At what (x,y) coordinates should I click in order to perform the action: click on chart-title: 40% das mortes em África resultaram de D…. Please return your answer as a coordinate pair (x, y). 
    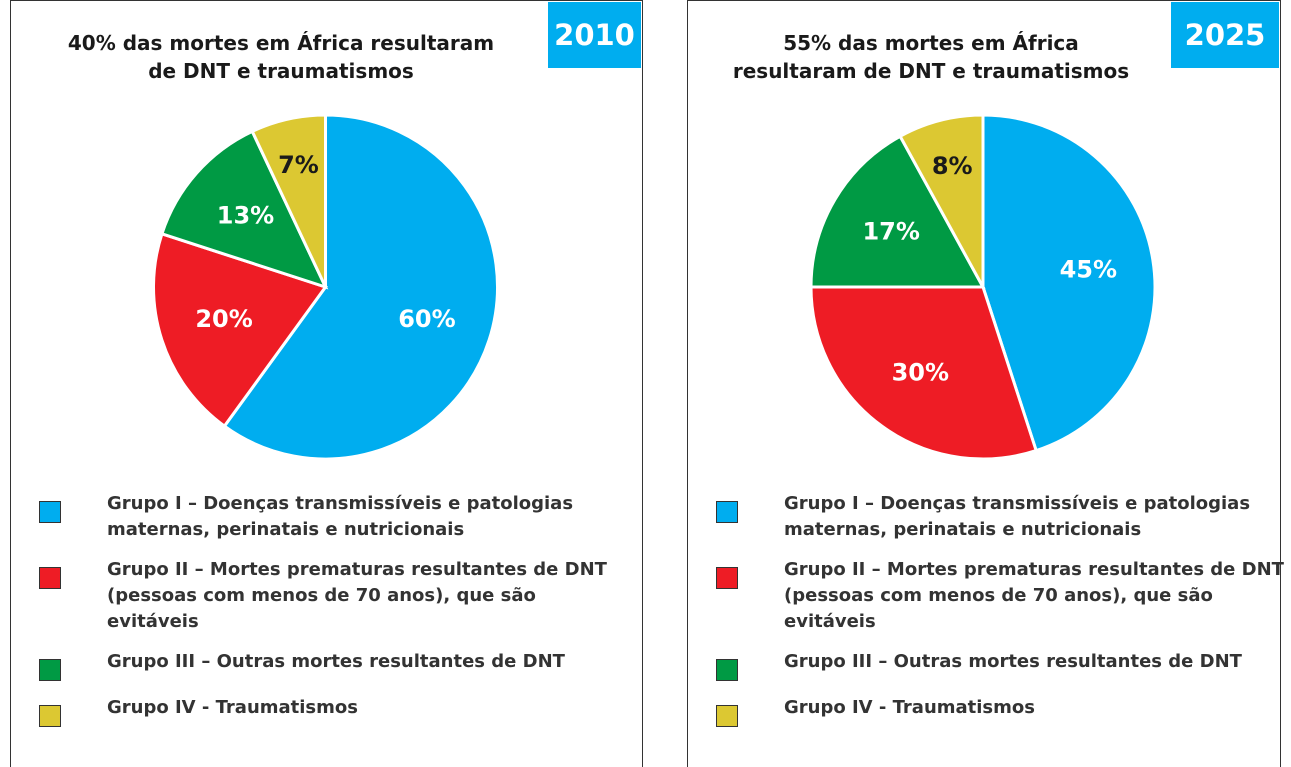
    Looking at the image, I should click on (281, 57).